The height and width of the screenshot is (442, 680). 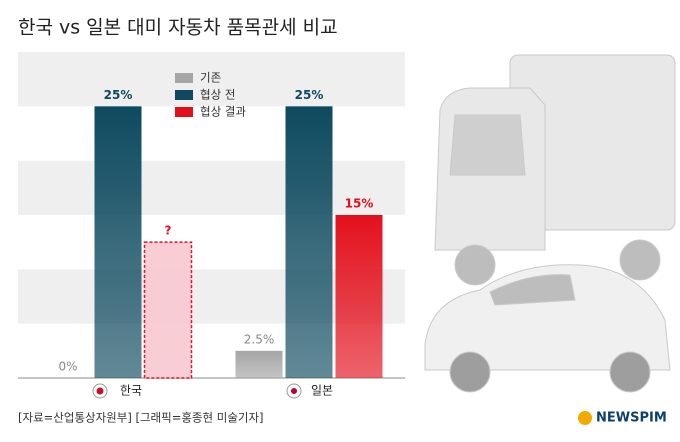 What do you see at coordinates (67, 367) in the screenshot?
I see `value-label: 0%` at bounding box center [67, 367].